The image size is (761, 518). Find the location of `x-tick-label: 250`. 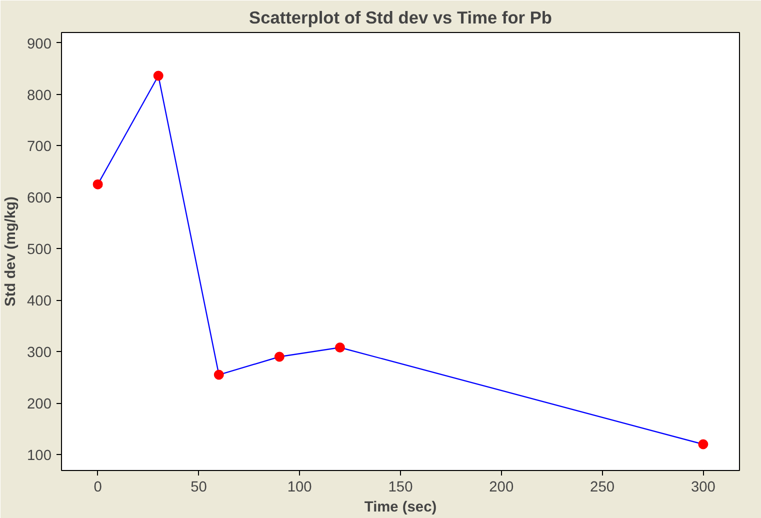

x-tick-label: 250 is located at coordinates (602, 488).